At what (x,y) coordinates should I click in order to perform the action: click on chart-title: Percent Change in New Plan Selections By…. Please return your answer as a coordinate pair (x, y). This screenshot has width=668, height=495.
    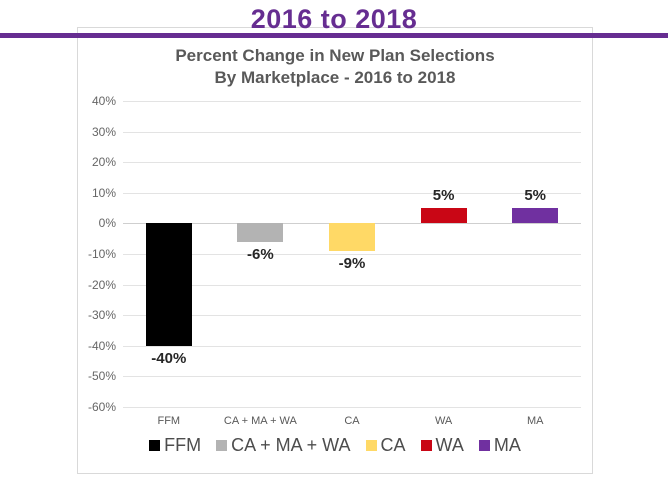
    Looking at the image, I should click on (335, 67).